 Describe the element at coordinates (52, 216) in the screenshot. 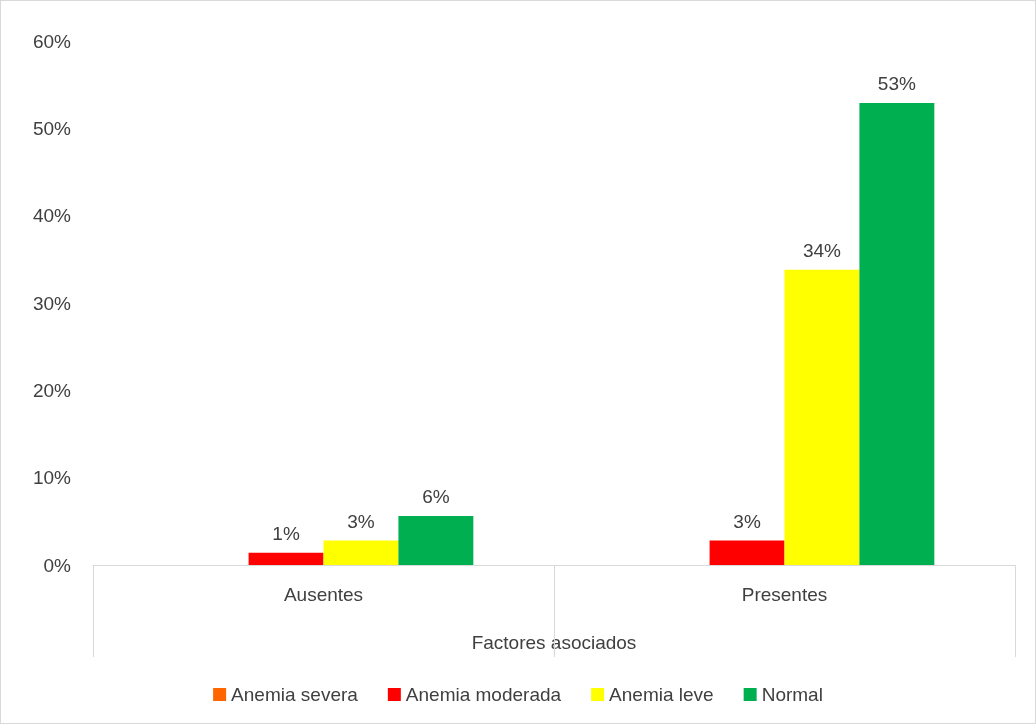

I see `y-tick-label: 40%` at that location.